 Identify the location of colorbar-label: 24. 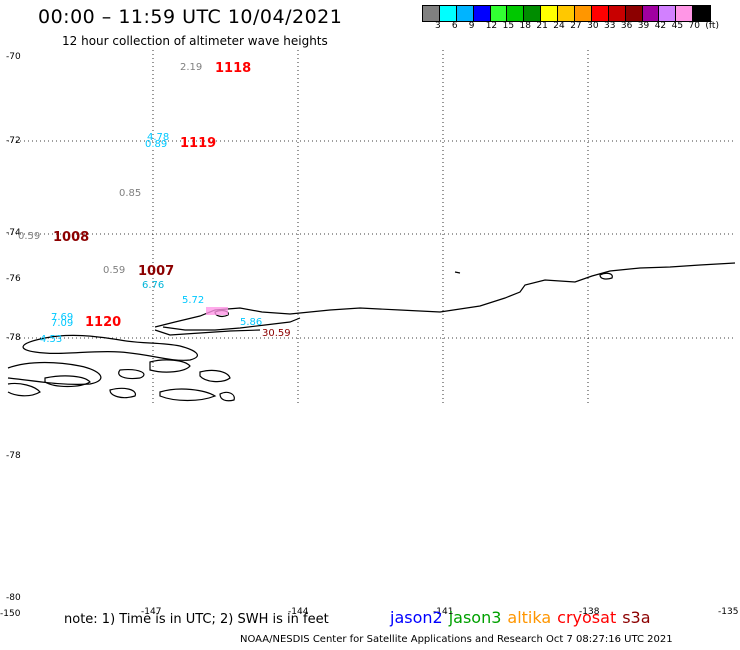
(559, 26).